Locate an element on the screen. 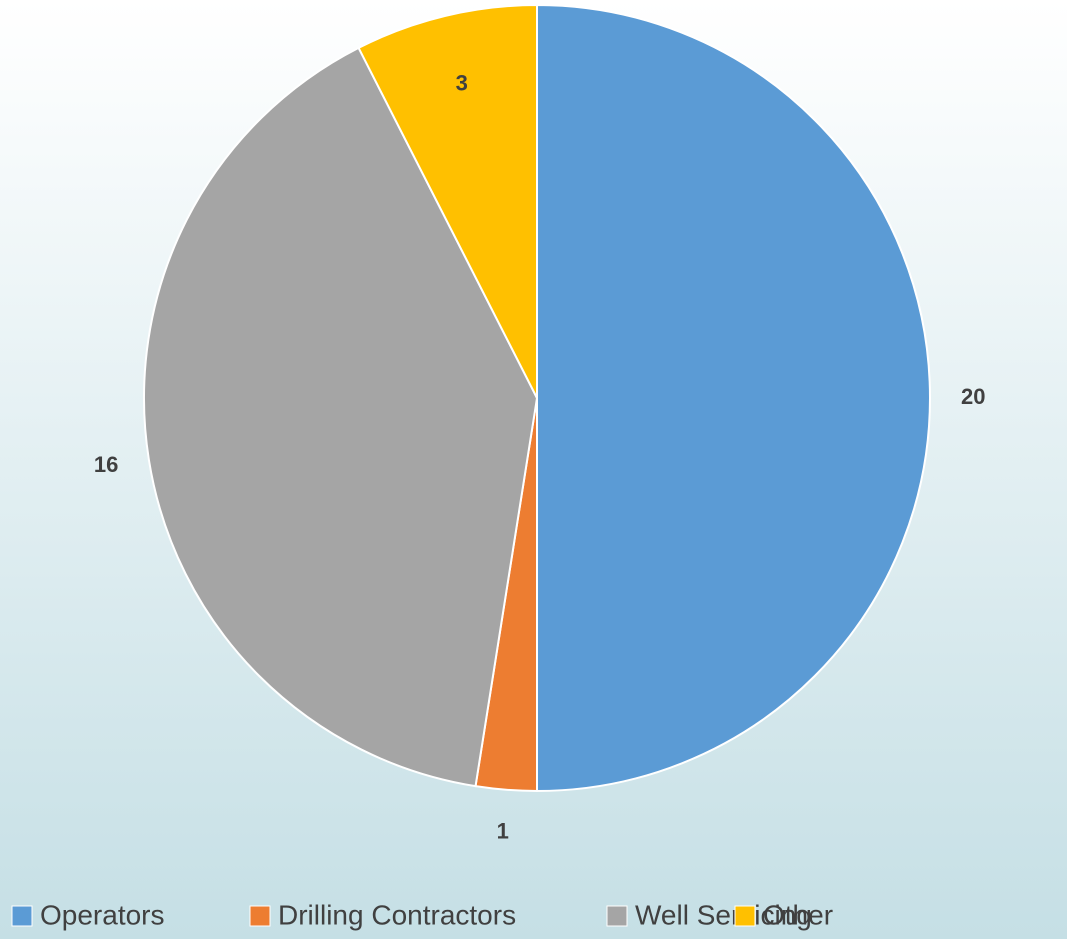 The height and width of the screenshot is (939, 1067). legend-label: Operators is located at coordinates (102, 914).